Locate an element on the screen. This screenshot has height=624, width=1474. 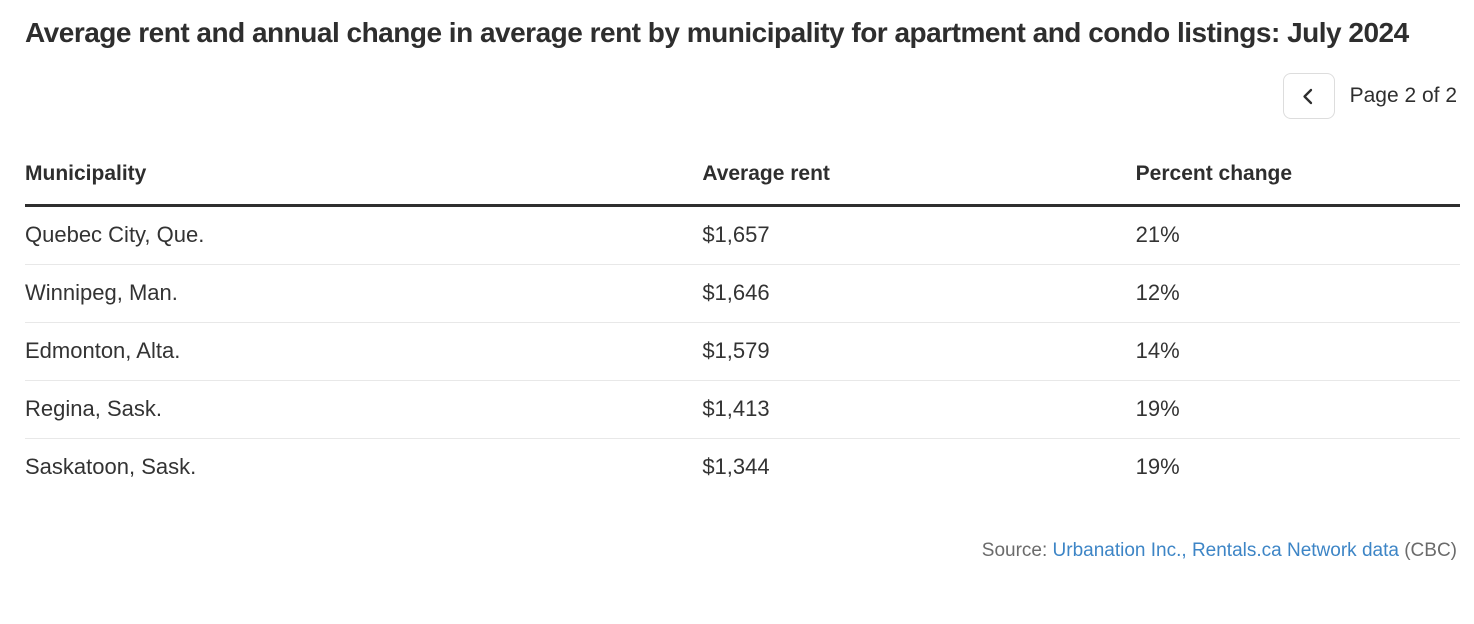
page-indicator: Page 2 of 2 is located at coordinates (1403, 95).